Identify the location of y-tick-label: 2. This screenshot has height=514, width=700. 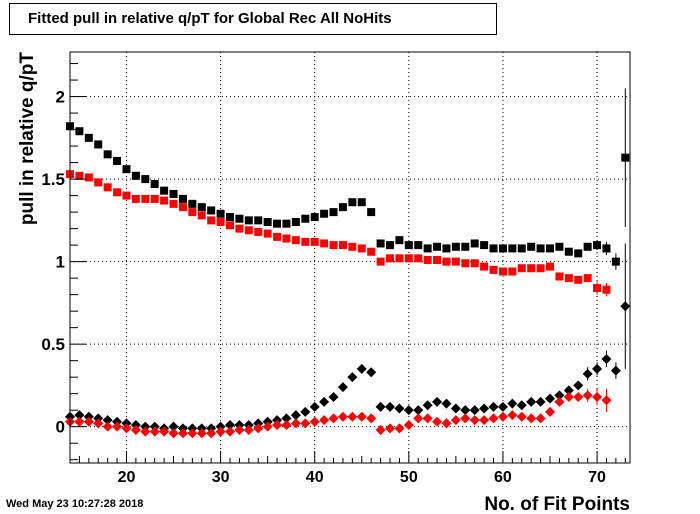
(60, 97).